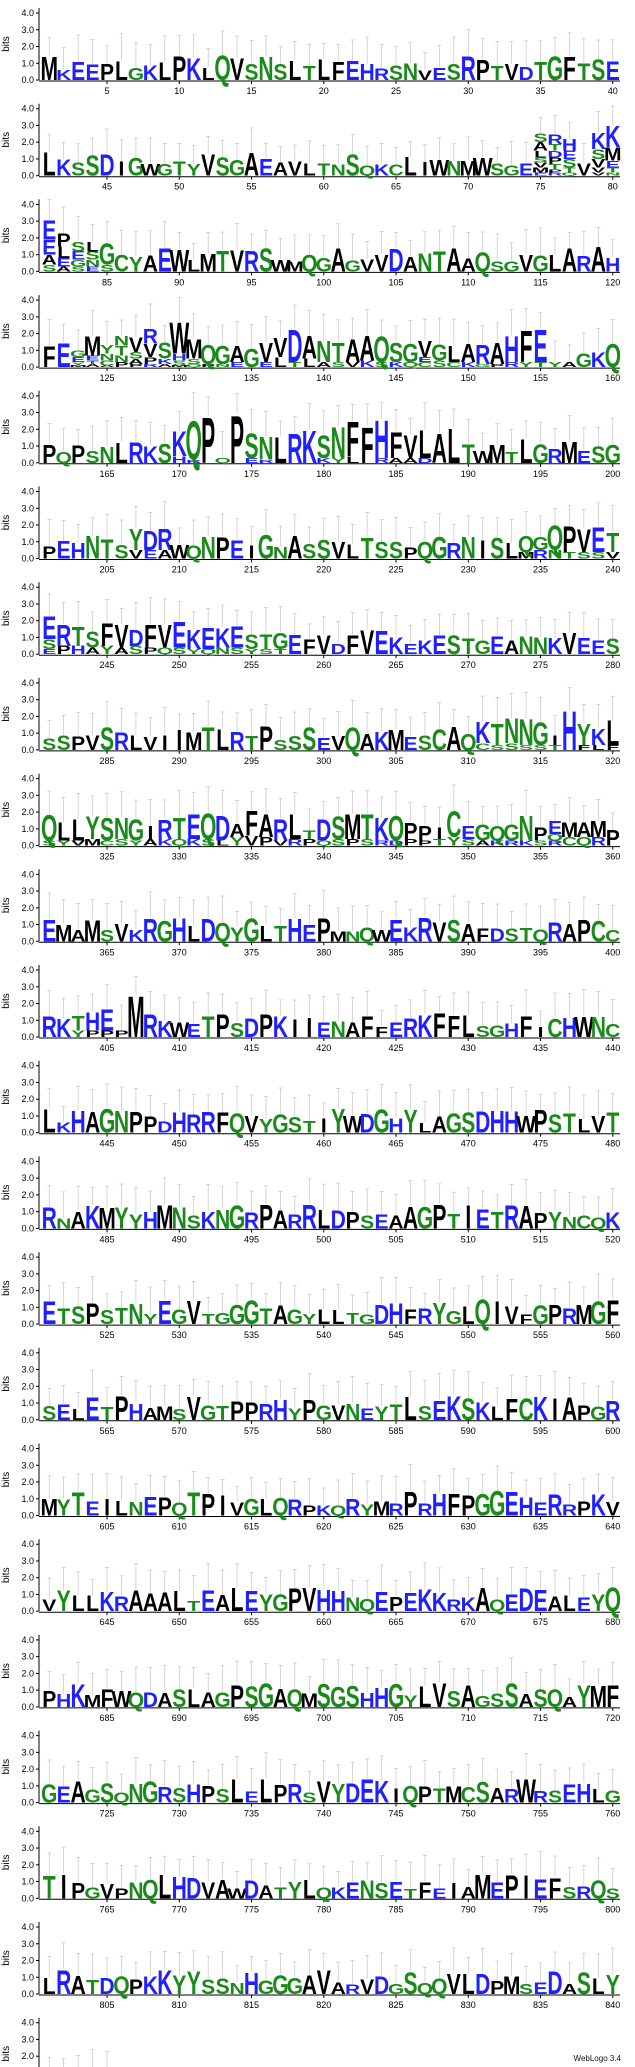  What do you see at coordinates (106, 364) in the screenshot?
I see `logo-letter: C` at bounding box center [106, 364].